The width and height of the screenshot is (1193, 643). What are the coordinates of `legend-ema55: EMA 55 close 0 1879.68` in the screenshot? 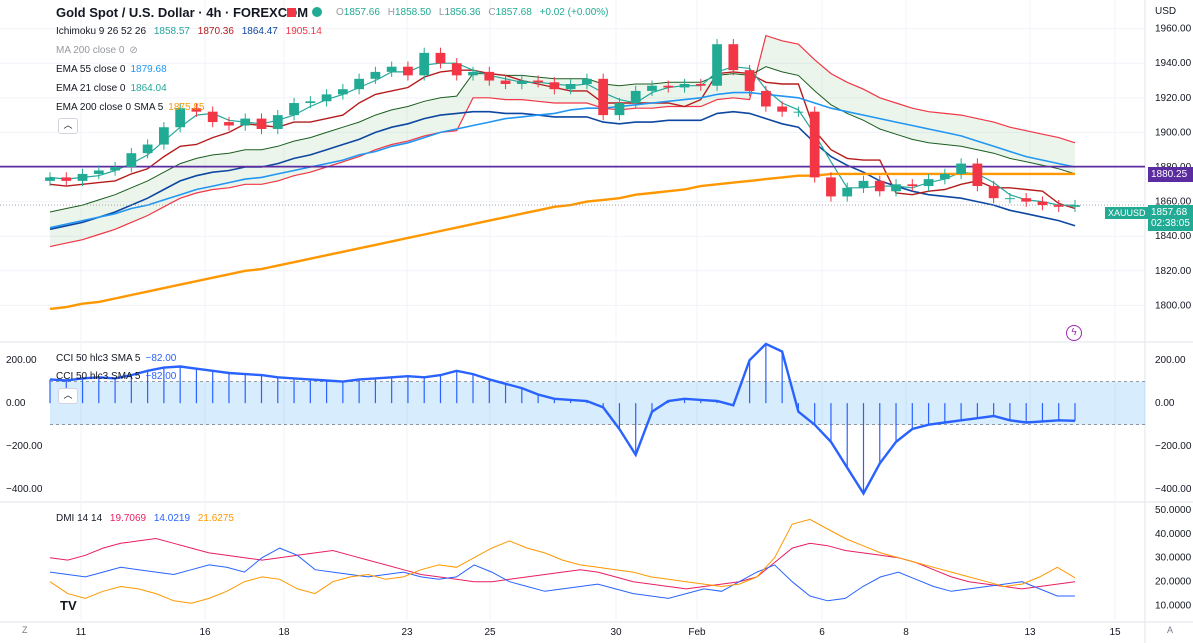 It's located at (111, 69).